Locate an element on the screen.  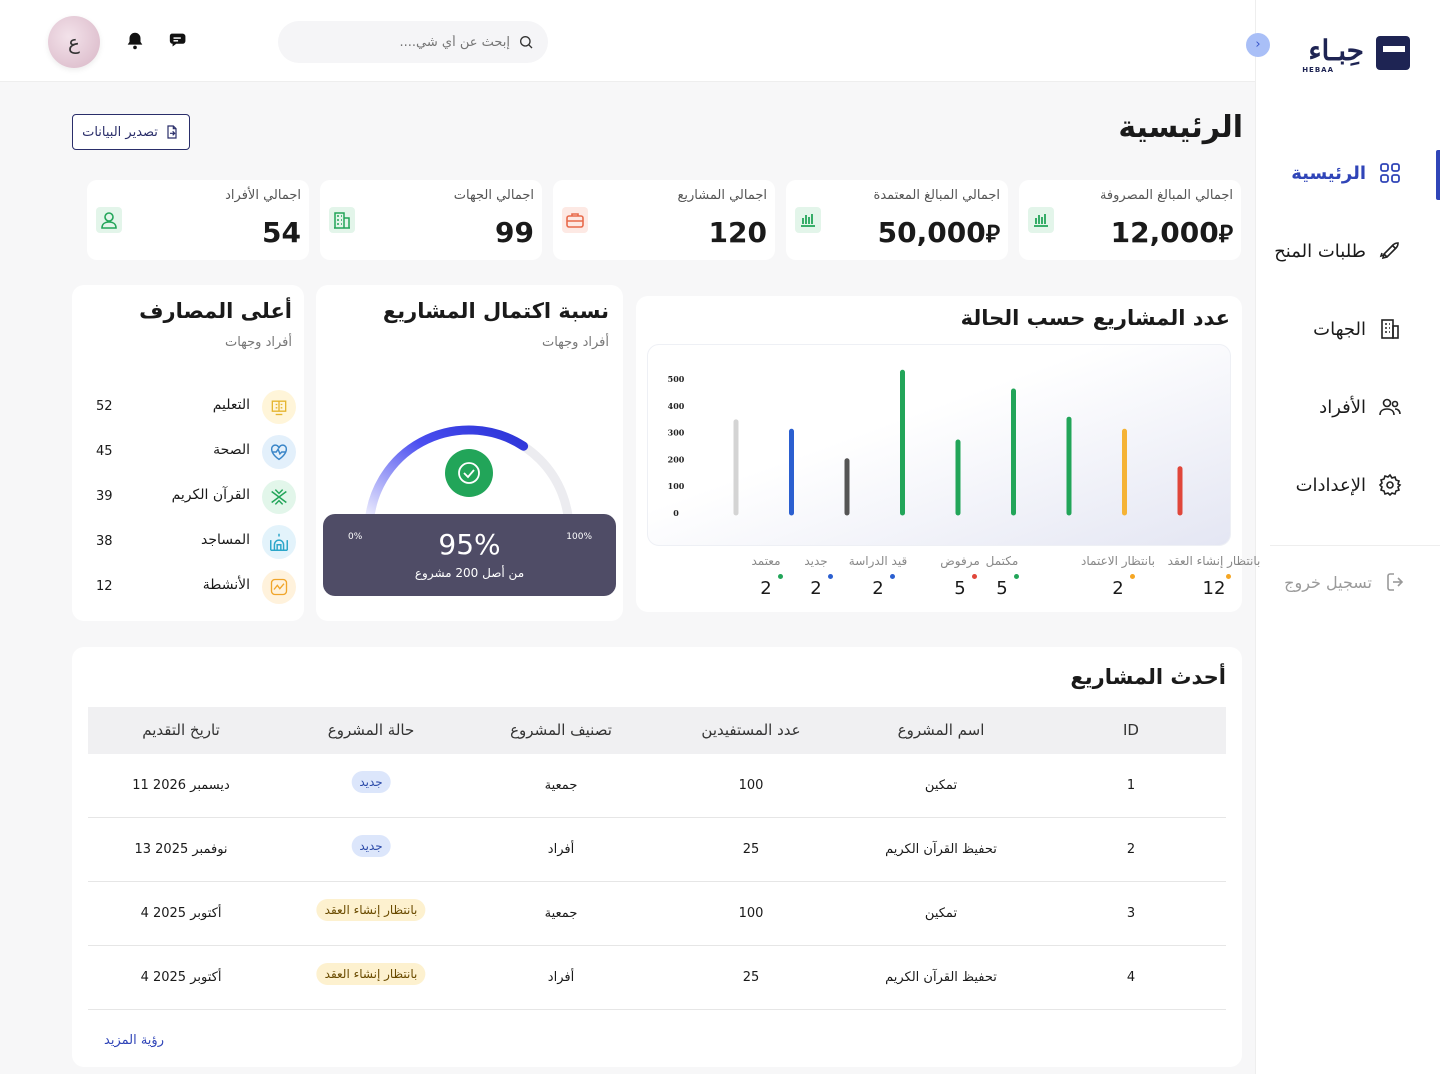
gear-icon is located at coordinates (1390, 485).